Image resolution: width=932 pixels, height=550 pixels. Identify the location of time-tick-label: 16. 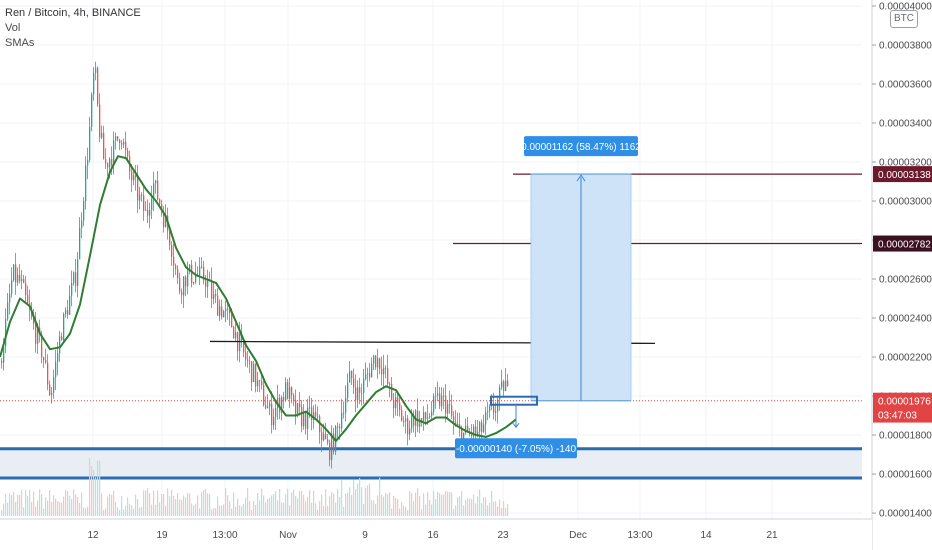
(433, 535).